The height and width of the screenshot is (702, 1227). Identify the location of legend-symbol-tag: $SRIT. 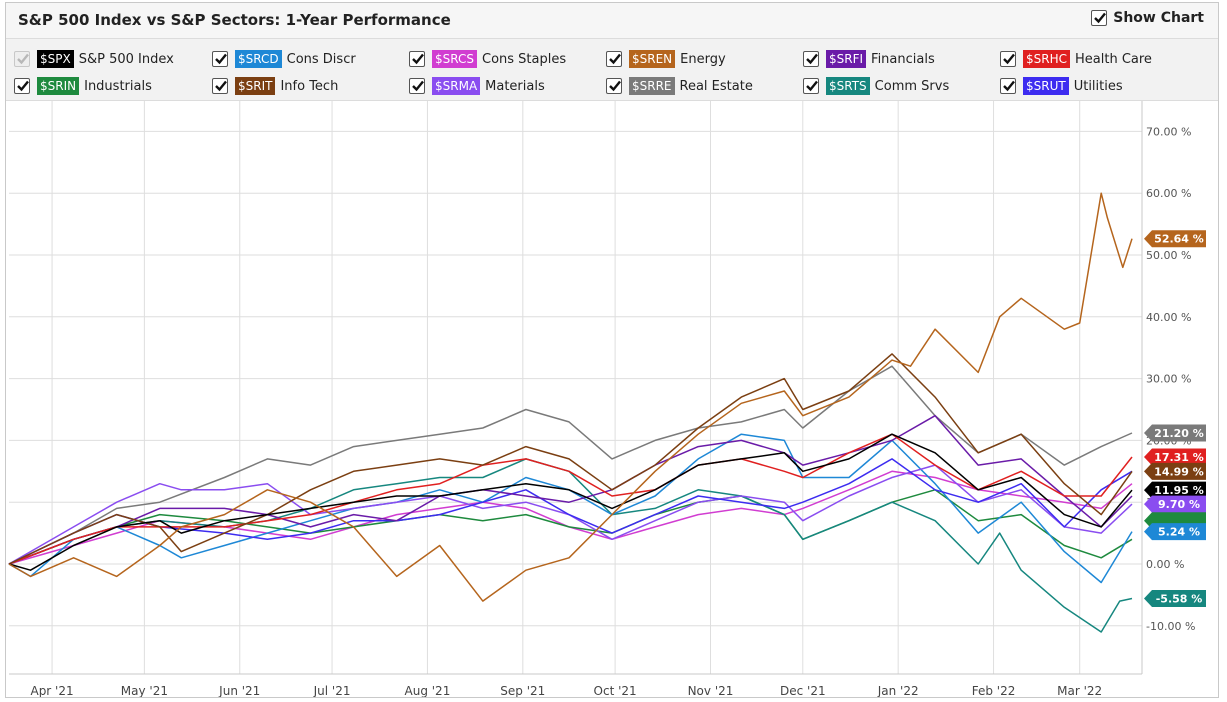
(255, 86).